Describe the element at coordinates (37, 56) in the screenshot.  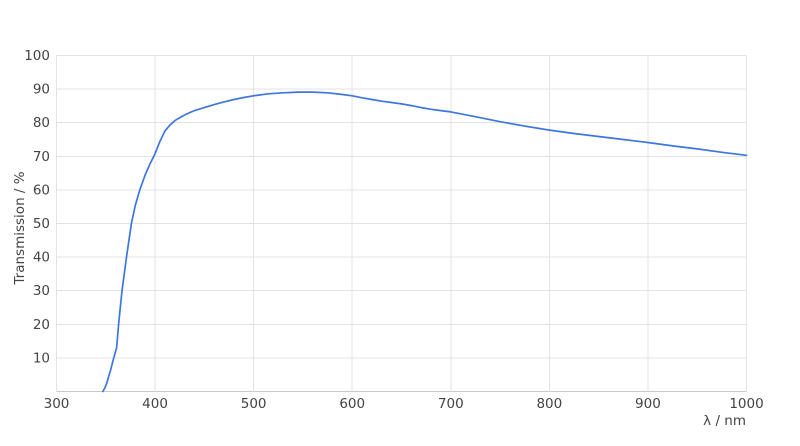
I see `y-tick-label: 100` at that location.